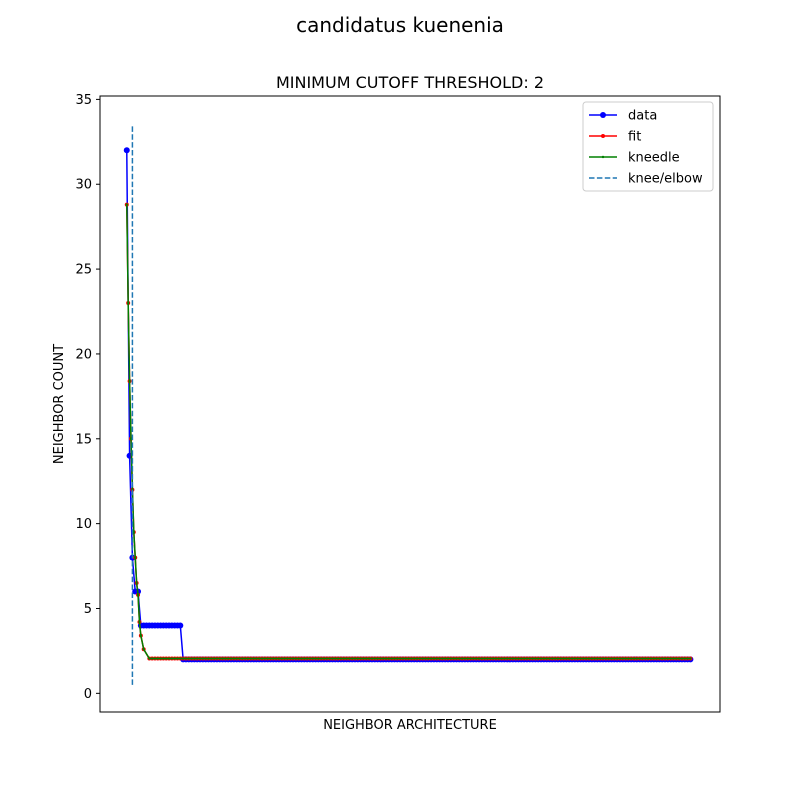  I want to click on y-tick-label: 30, so click(83, 185).